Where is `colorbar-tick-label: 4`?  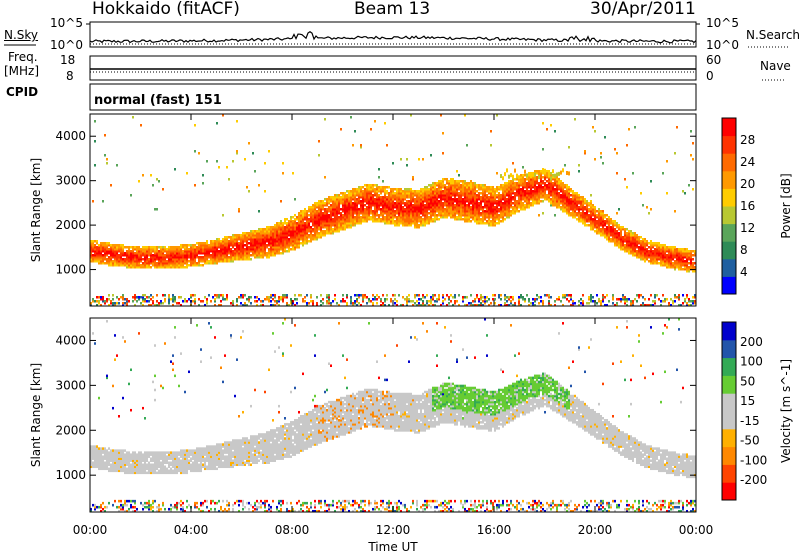 colorbar-tick-label: 4 is located at coordinates (744, 272).